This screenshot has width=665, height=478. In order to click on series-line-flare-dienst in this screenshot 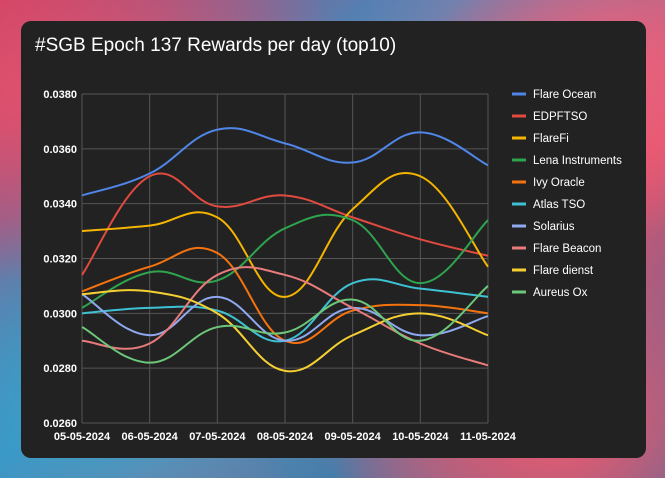, I will do `click(285, 331)`.